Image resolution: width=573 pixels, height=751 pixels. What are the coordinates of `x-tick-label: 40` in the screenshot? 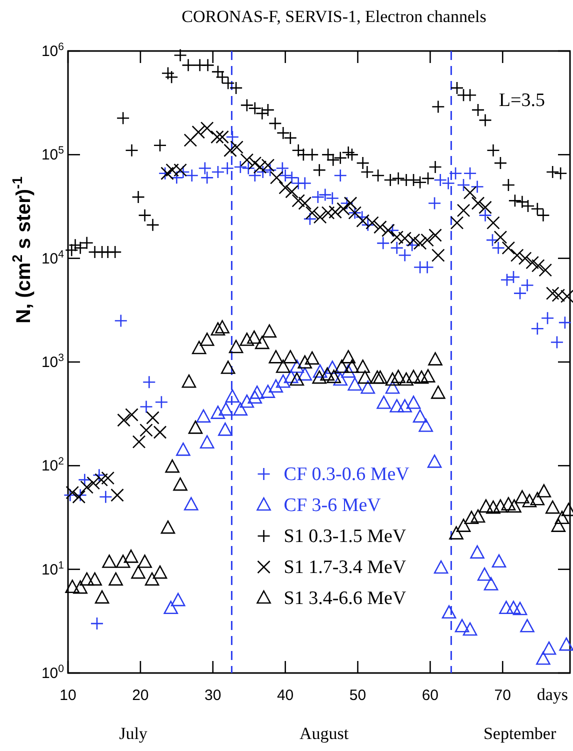 It's located at (285, 695).